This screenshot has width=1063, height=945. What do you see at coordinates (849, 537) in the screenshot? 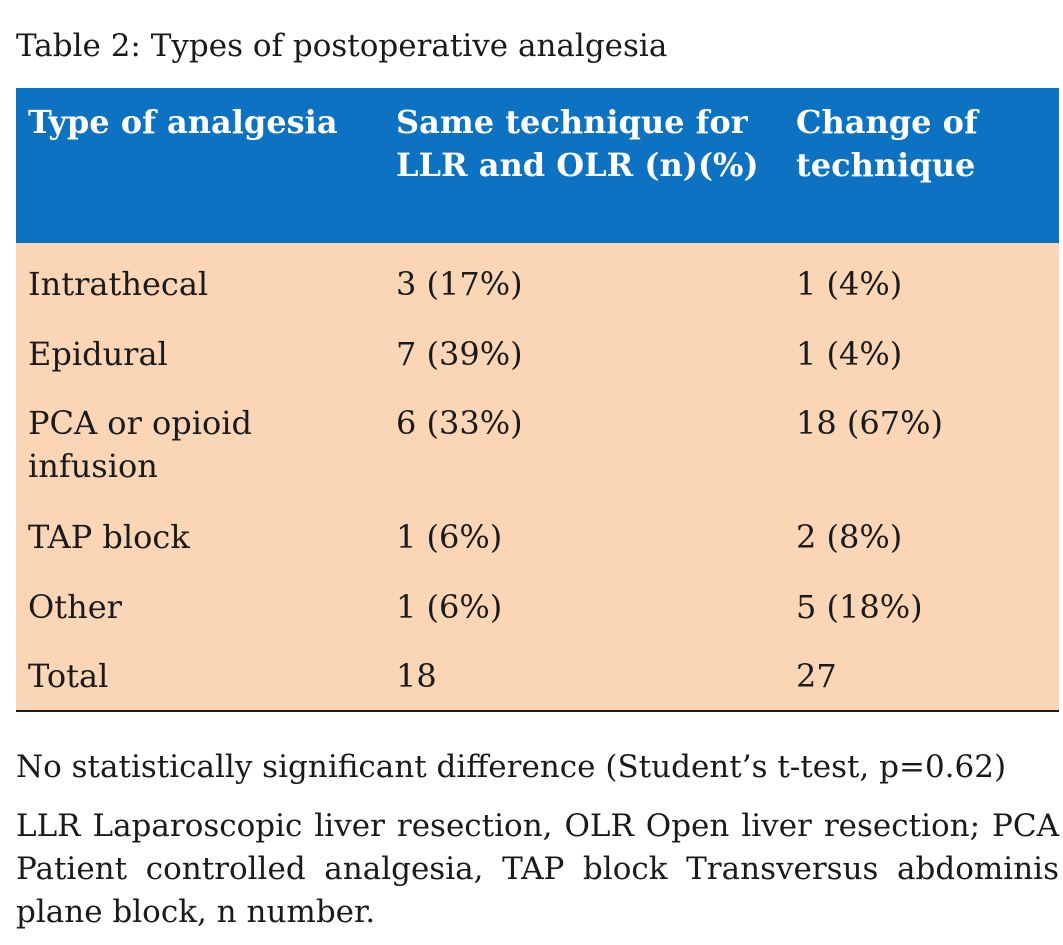
I see `cell-change: 2 (8%)` at bounding box center [849, 537].